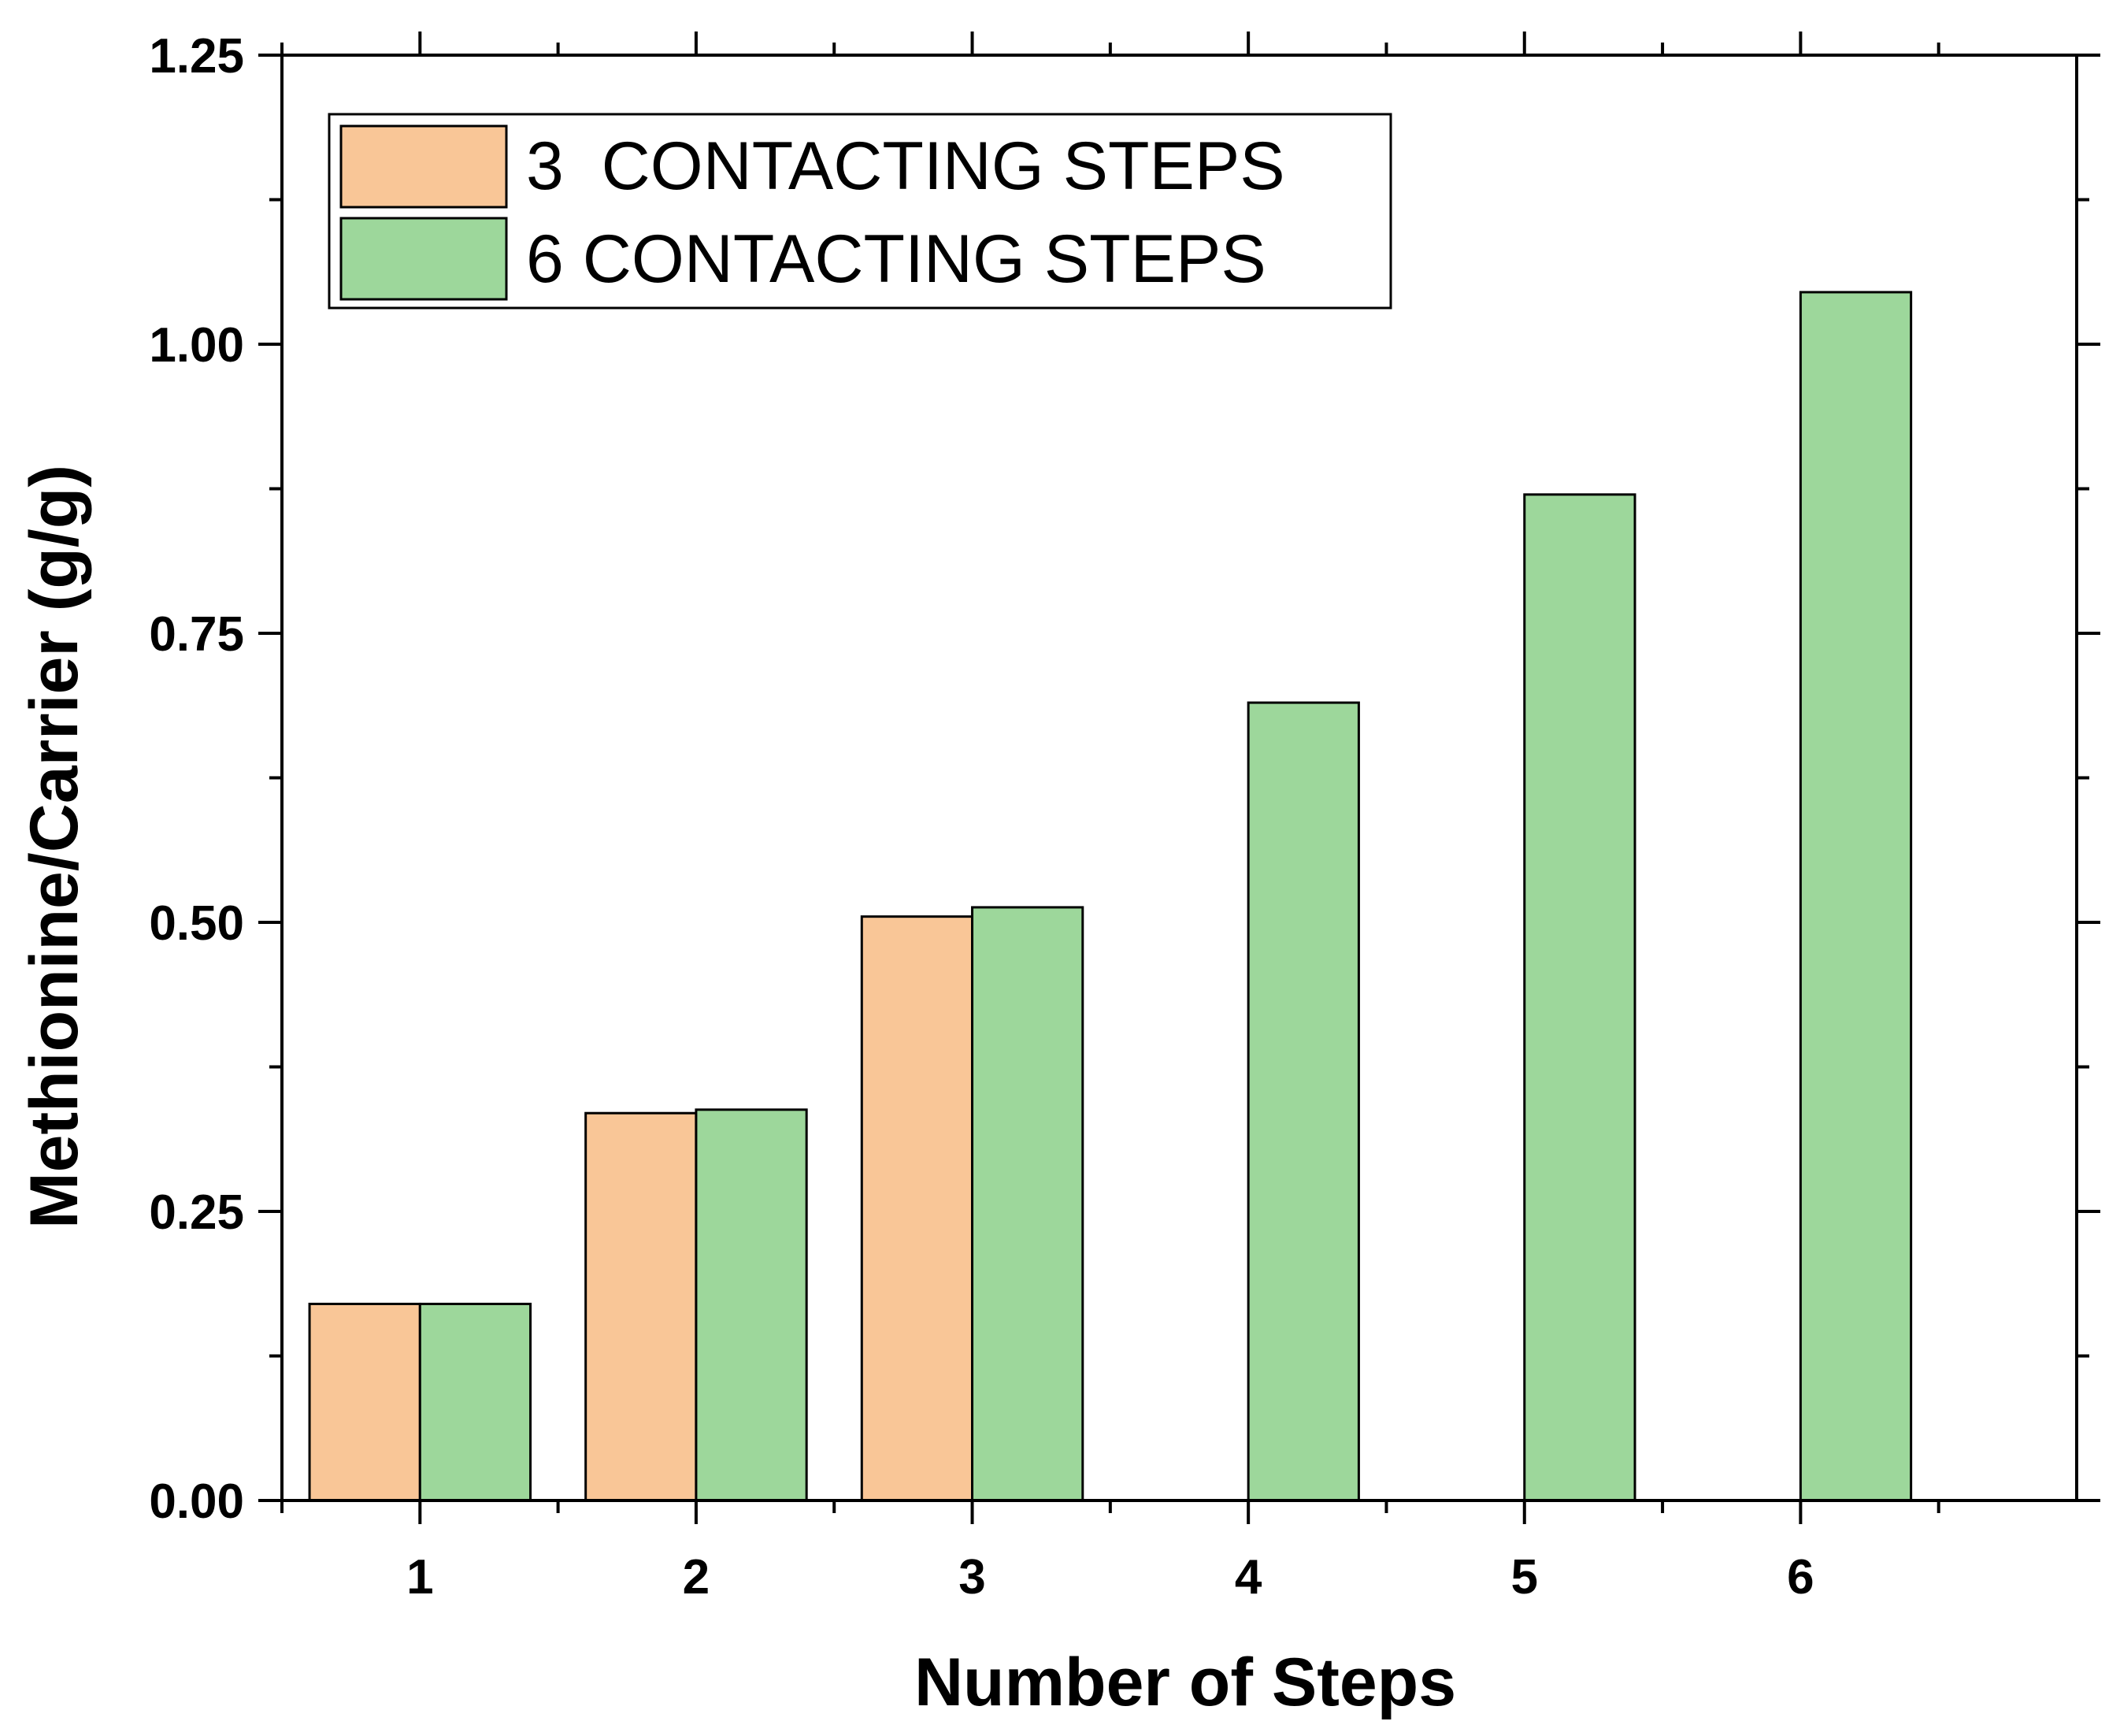  Describe the element at coordinates (917, 1209) in the screenshot. I see `bar-series1-step3` at that location.